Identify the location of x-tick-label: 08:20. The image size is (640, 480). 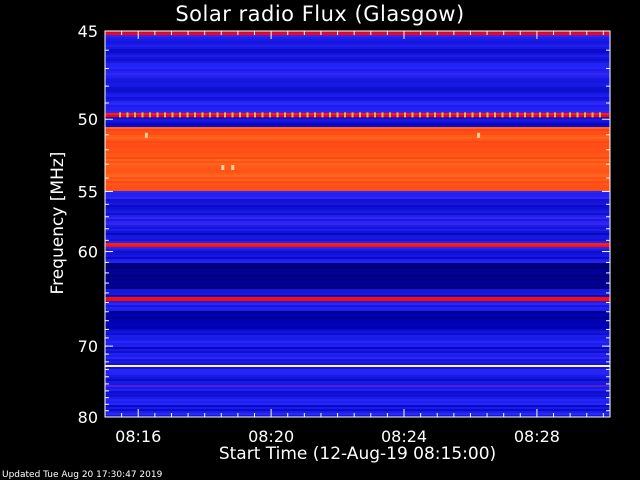
(271, 436).